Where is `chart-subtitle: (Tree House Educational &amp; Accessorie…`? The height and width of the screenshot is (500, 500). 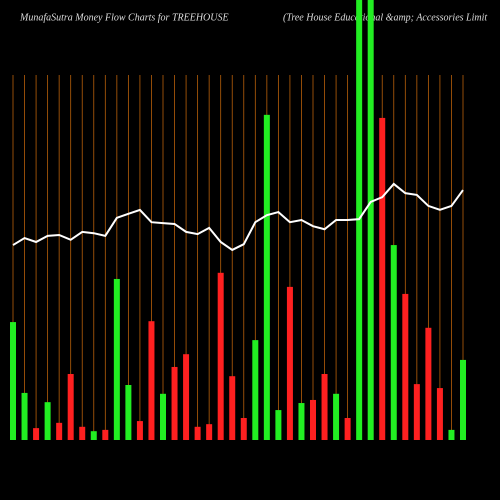 chart-subtitle: (Tree House Educational &amp; Accessorie… is located at coordinates (385, 17).